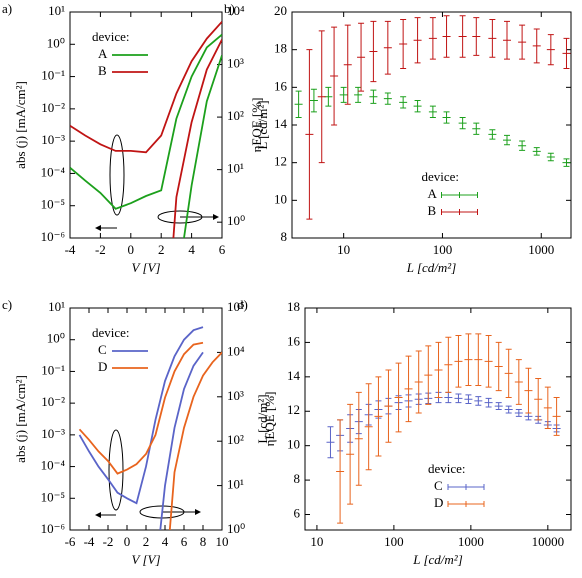 This screenshot has height=578, width=582. What do you see at coordinates (280, 10) in the screenshot?
I see `y-tick-label: 20` at bounding box center [280, 10].